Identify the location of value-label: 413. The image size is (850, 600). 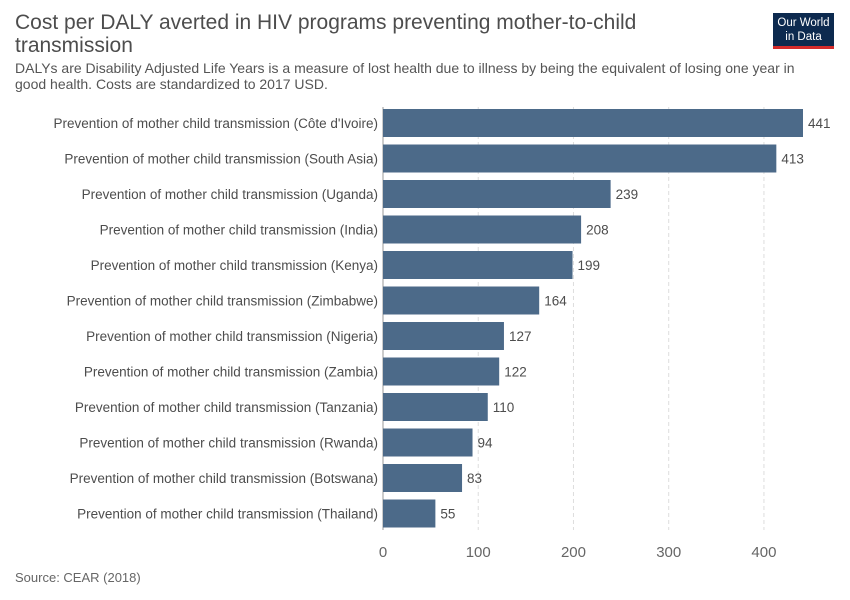
(792, 159).